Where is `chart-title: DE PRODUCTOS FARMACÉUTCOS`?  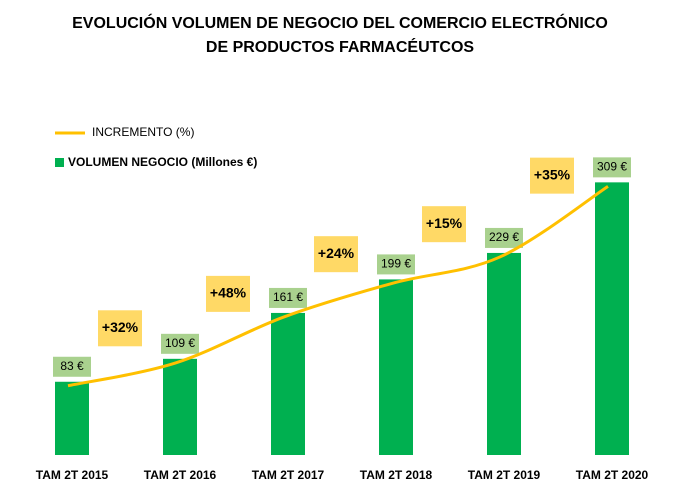
chart-title: DE PRODUCTOS FARMACÉUTCOS is located at coordinates (340, 46).